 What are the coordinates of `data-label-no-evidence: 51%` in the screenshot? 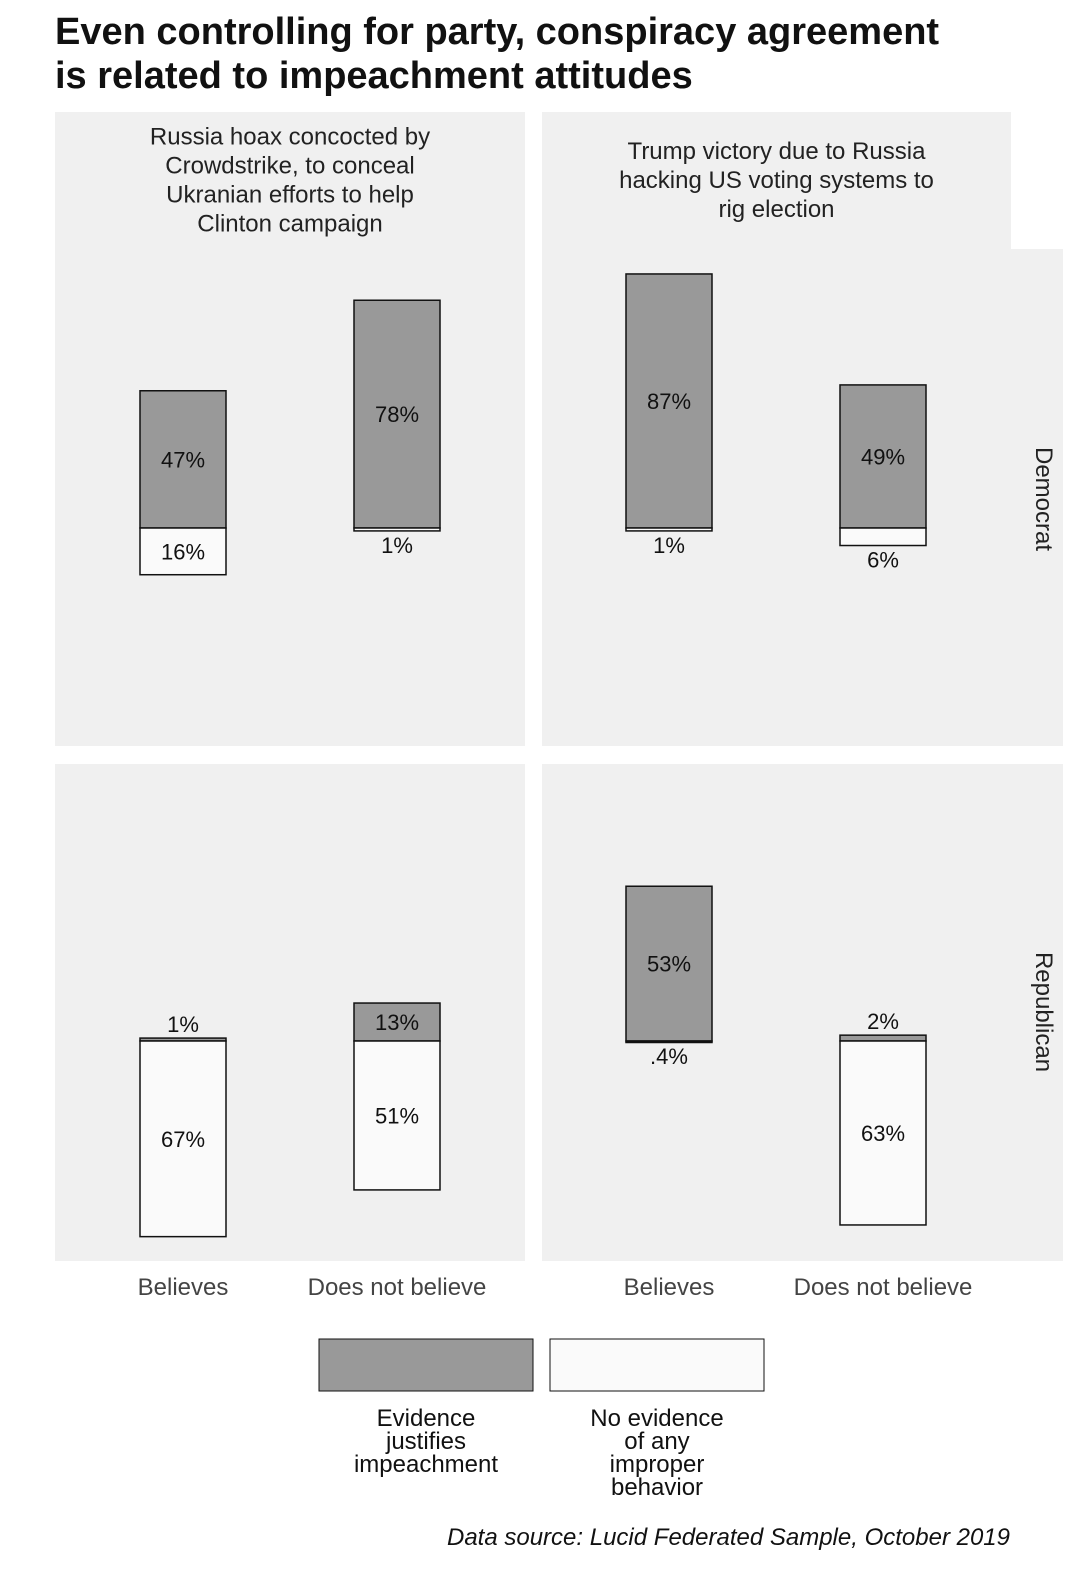 It's located at (397, 1115).